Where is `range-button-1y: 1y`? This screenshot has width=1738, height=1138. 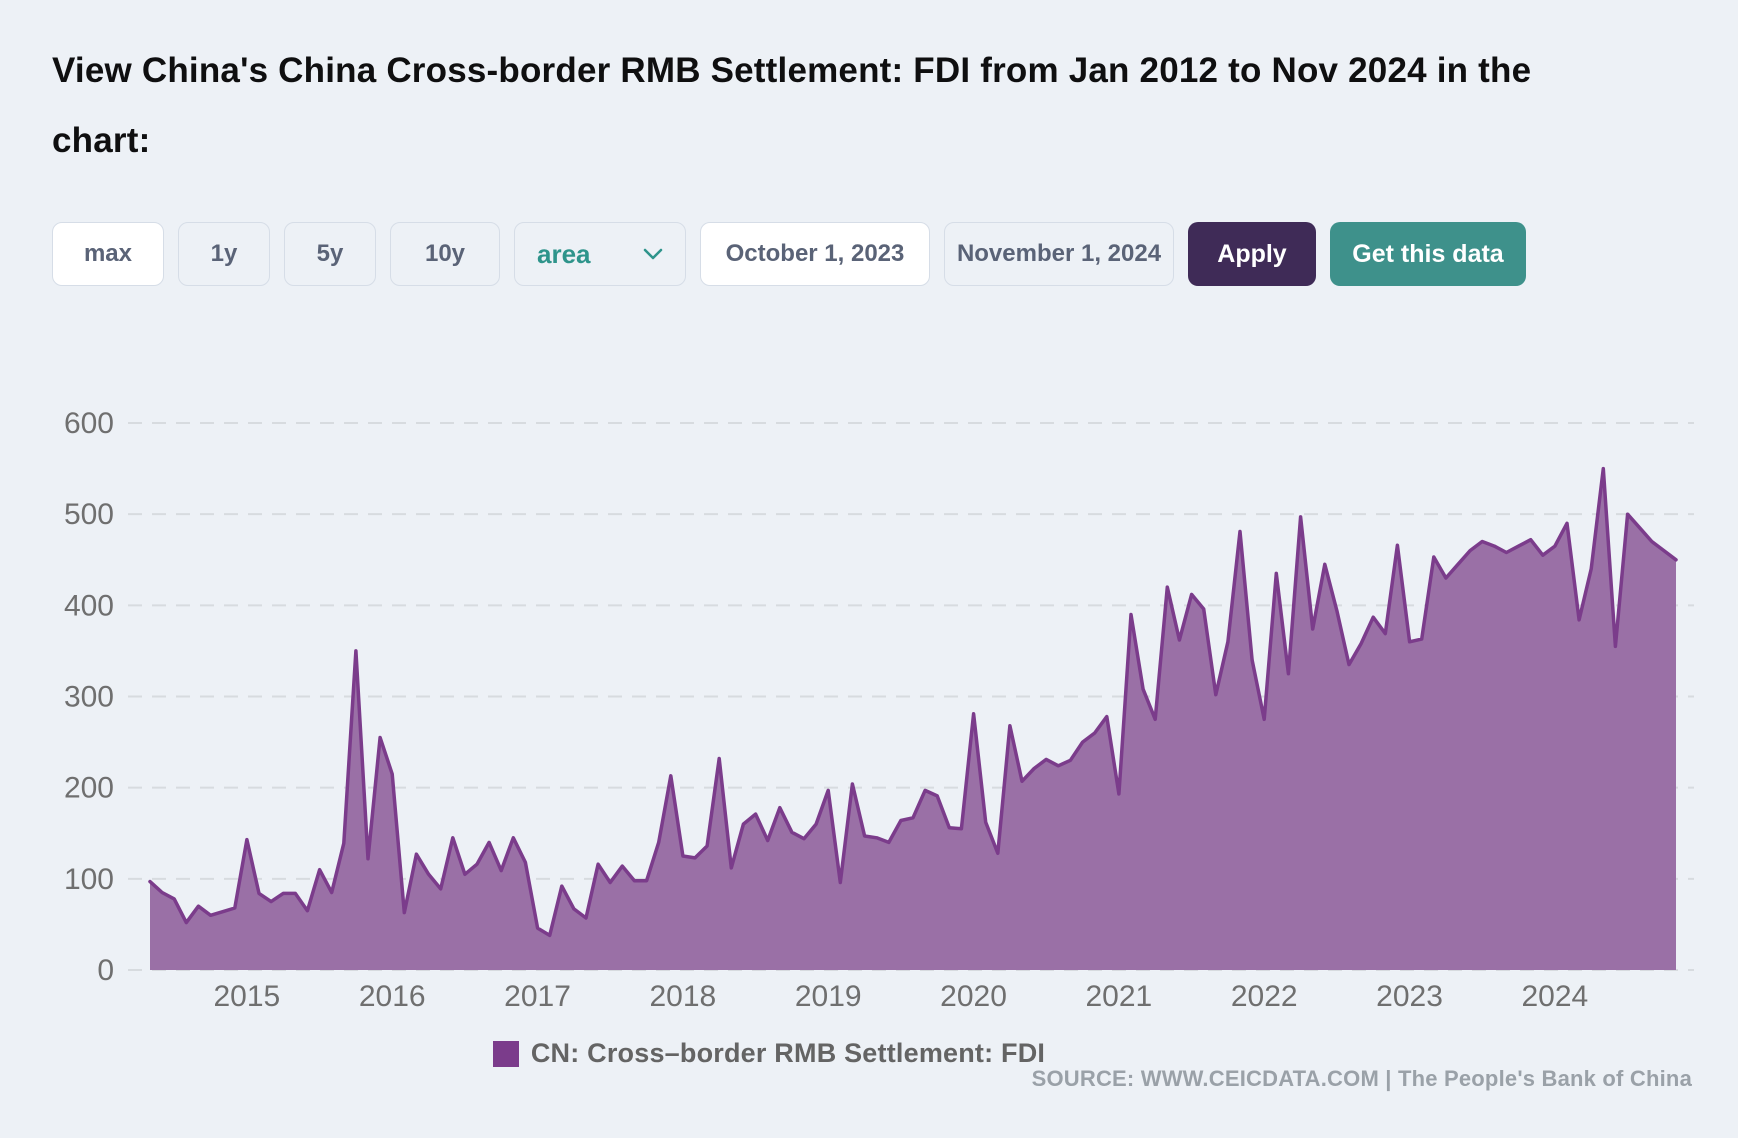 range-button-1y: 1y is located at coordinates (224, 254).